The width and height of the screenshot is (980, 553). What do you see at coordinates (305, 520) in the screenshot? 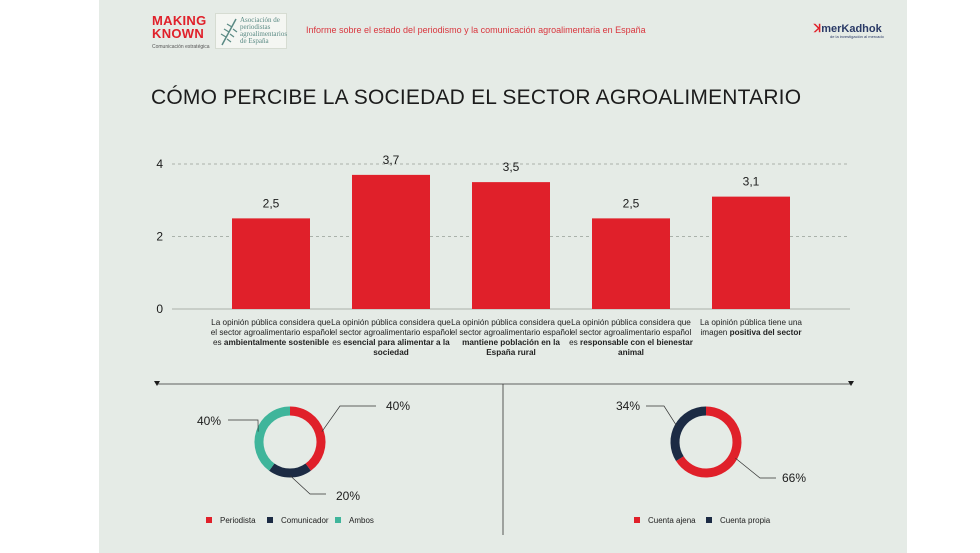
I see `legend-label: Comunicador` at bounding box center [305, 520].